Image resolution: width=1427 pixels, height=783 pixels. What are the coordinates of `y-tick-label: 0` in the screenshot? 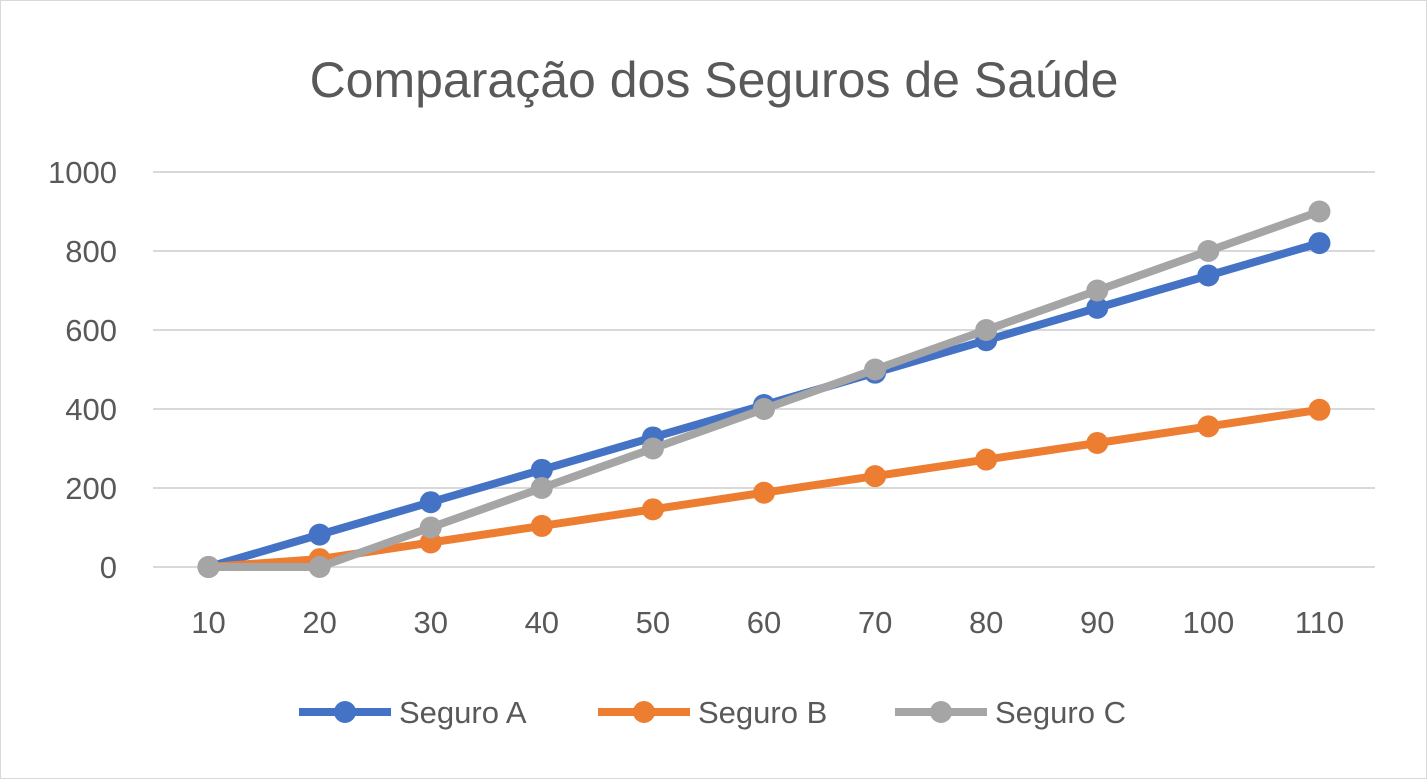 It's located at (108, 567).